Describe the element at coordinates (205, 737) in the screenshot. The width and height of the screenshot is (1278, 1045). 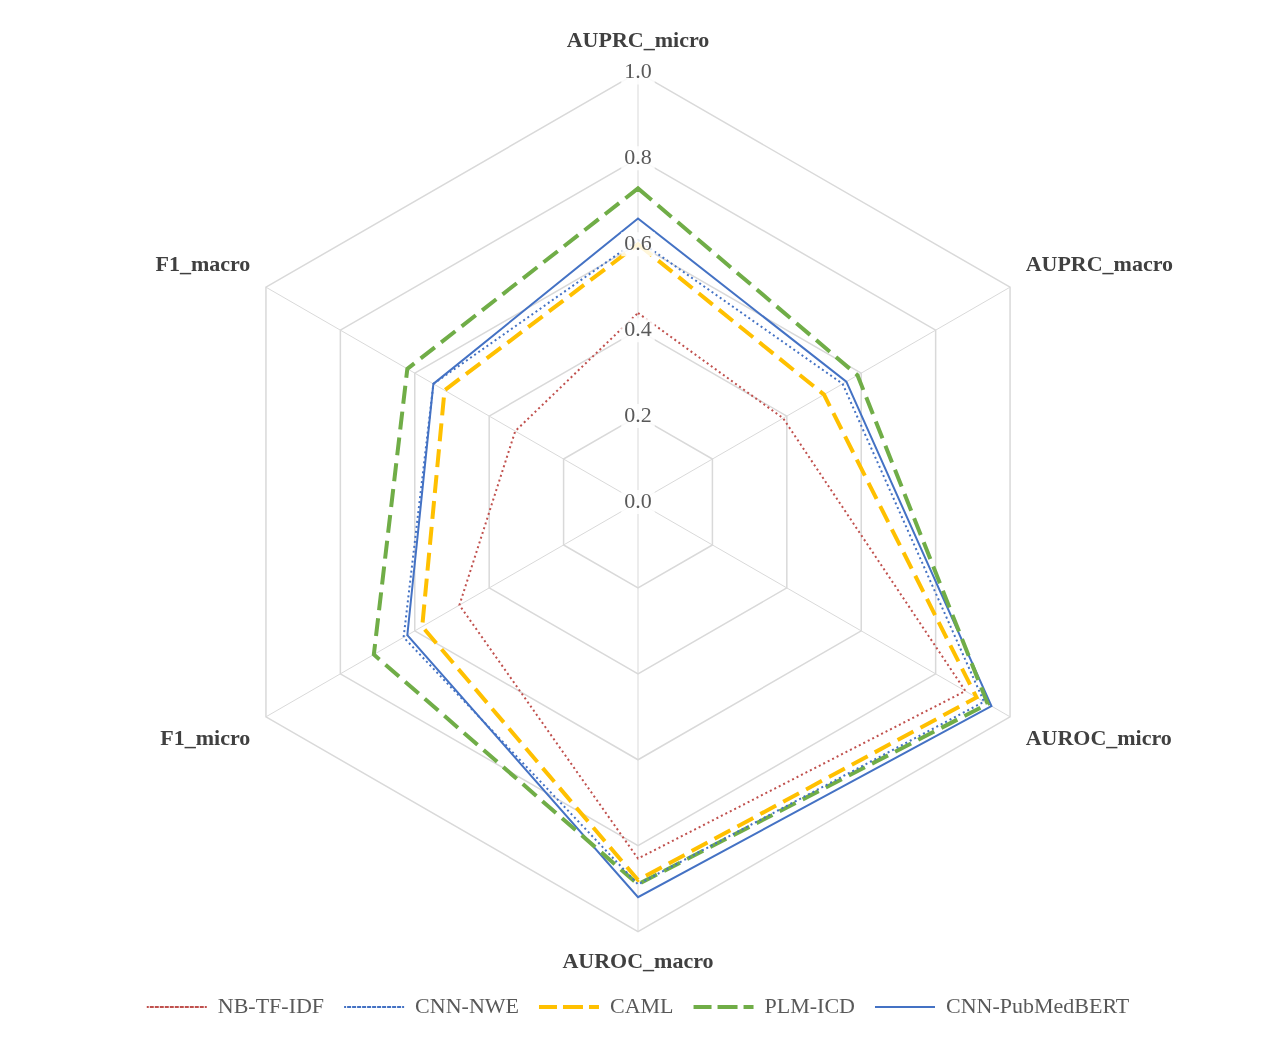
I see `spoke-label: F1_micro` at that location.